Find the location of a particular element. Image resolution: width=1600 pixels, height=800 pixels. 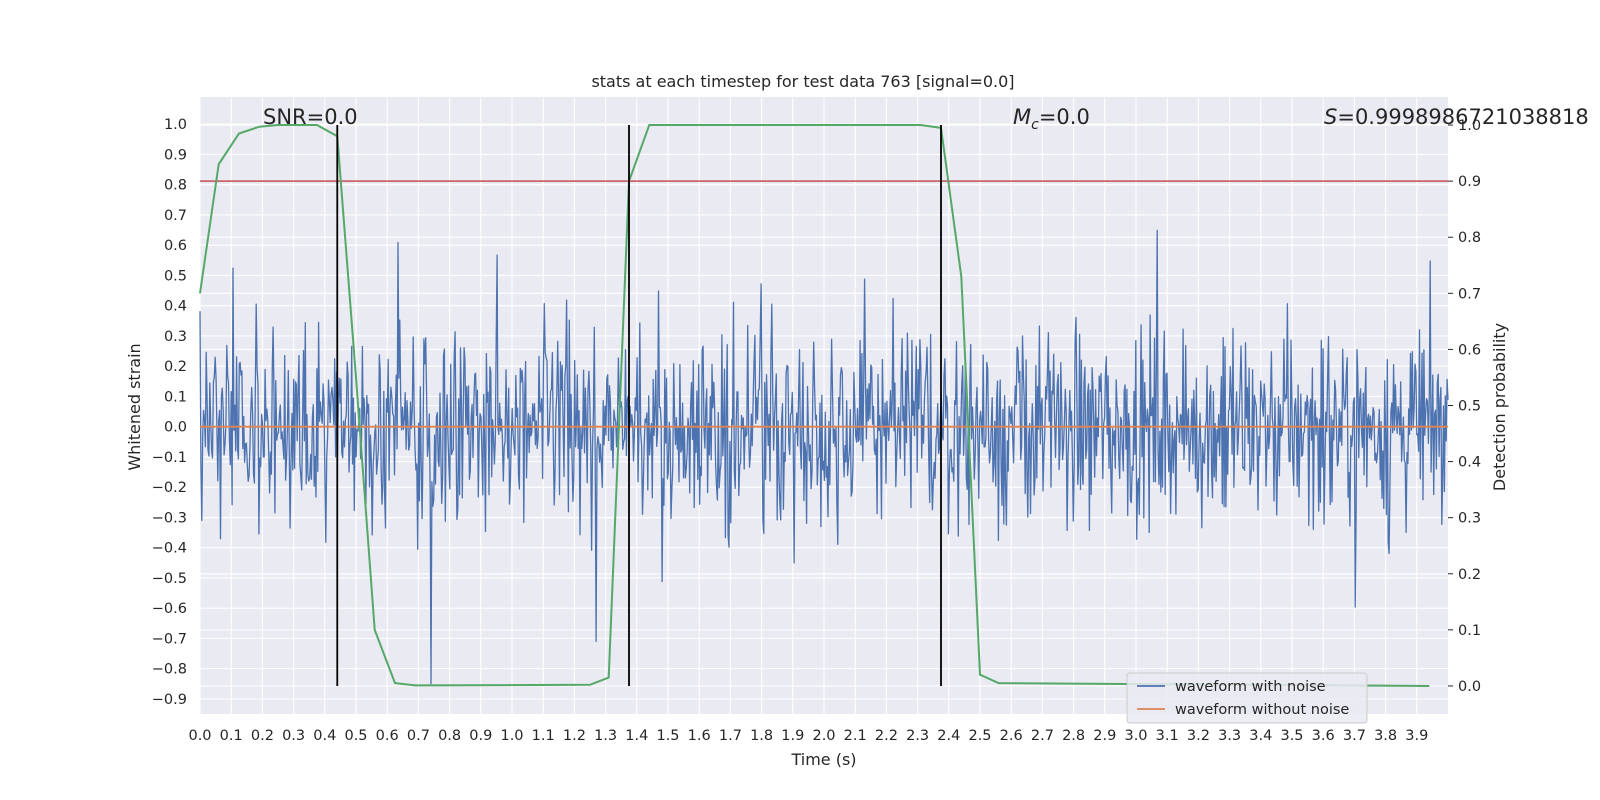

x-tick-label: 0.3 is located at coordinates (293, 736).